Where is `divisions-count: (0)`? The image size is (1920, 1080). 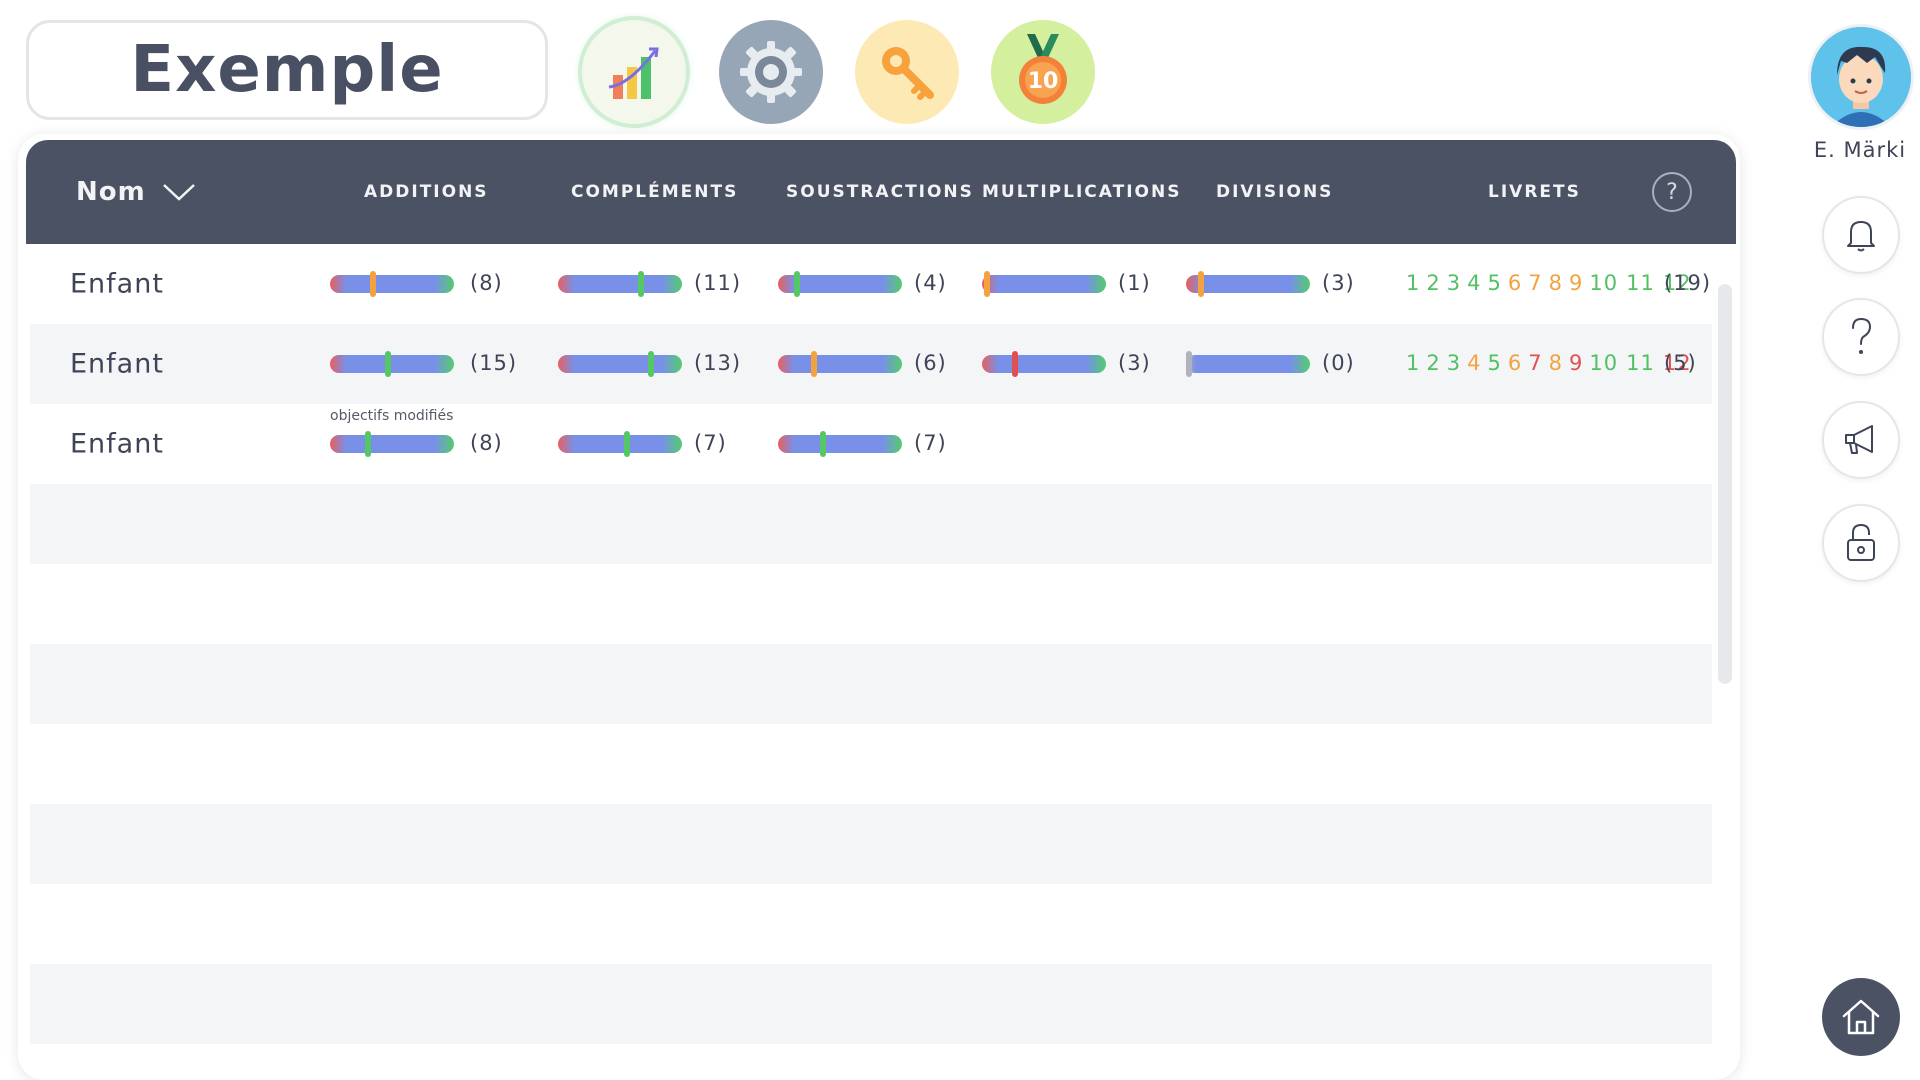
divisions-count: (0) is located at coordinates (1338, 363).